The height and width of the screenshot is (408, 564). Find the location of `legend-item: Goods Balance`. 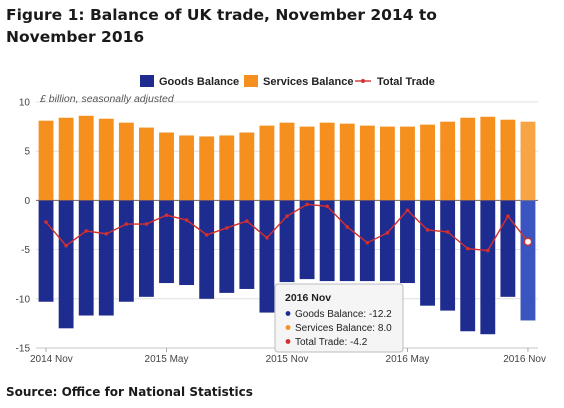

legend-item: Goods Balance is located at coordinates (189, 81).